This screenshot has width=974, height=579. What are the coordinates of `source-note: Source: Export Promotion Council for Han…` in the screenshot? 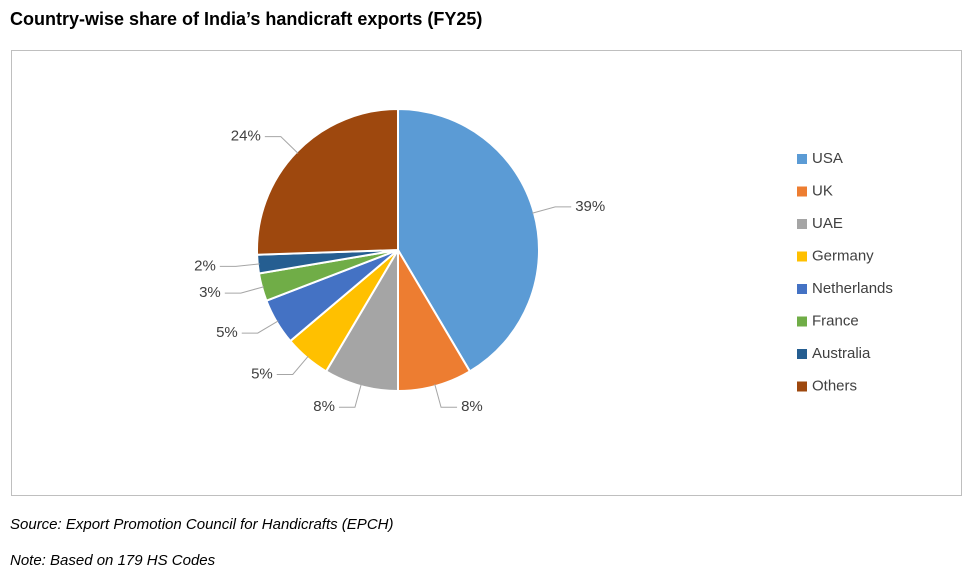 It's located at (201, 524).